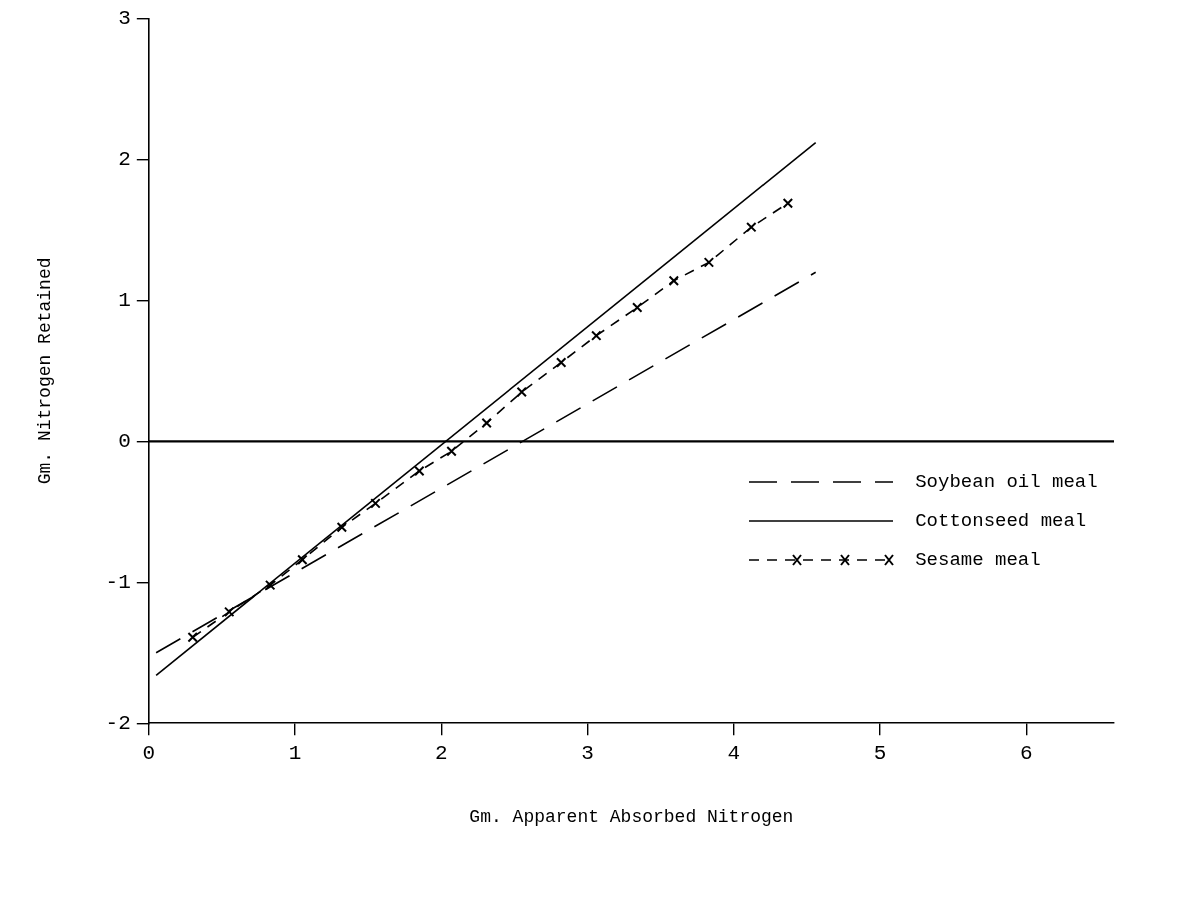 This screenshot has width=1178, height=902. What do you see at coordinates (44, 371) in the screenshot?
I see `y-axis-title: Gm. Nitrogen Retained` at bounding box center [44, 371].